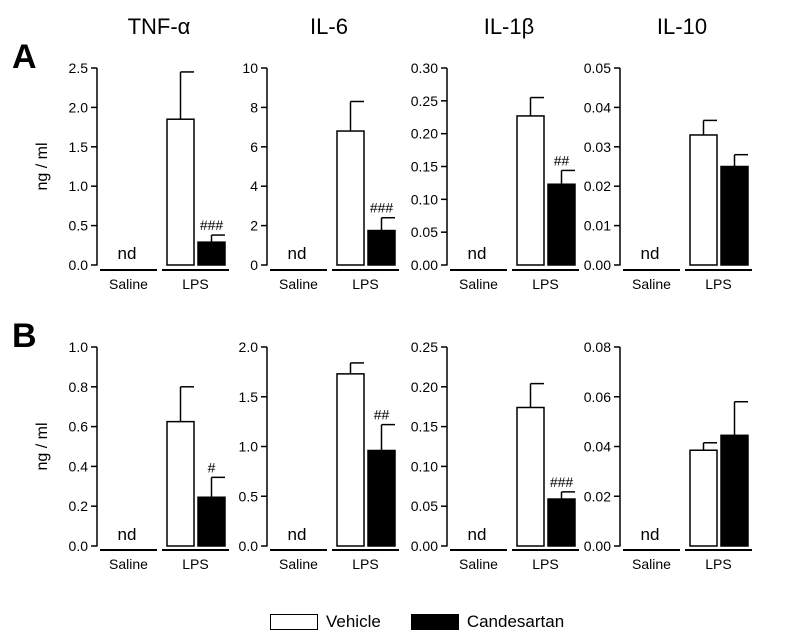 This screenshot has height=643, width=800. Describe the element at coordinates (254, 147) in the screenshot. I see `y-tick-label: 6` at that location.